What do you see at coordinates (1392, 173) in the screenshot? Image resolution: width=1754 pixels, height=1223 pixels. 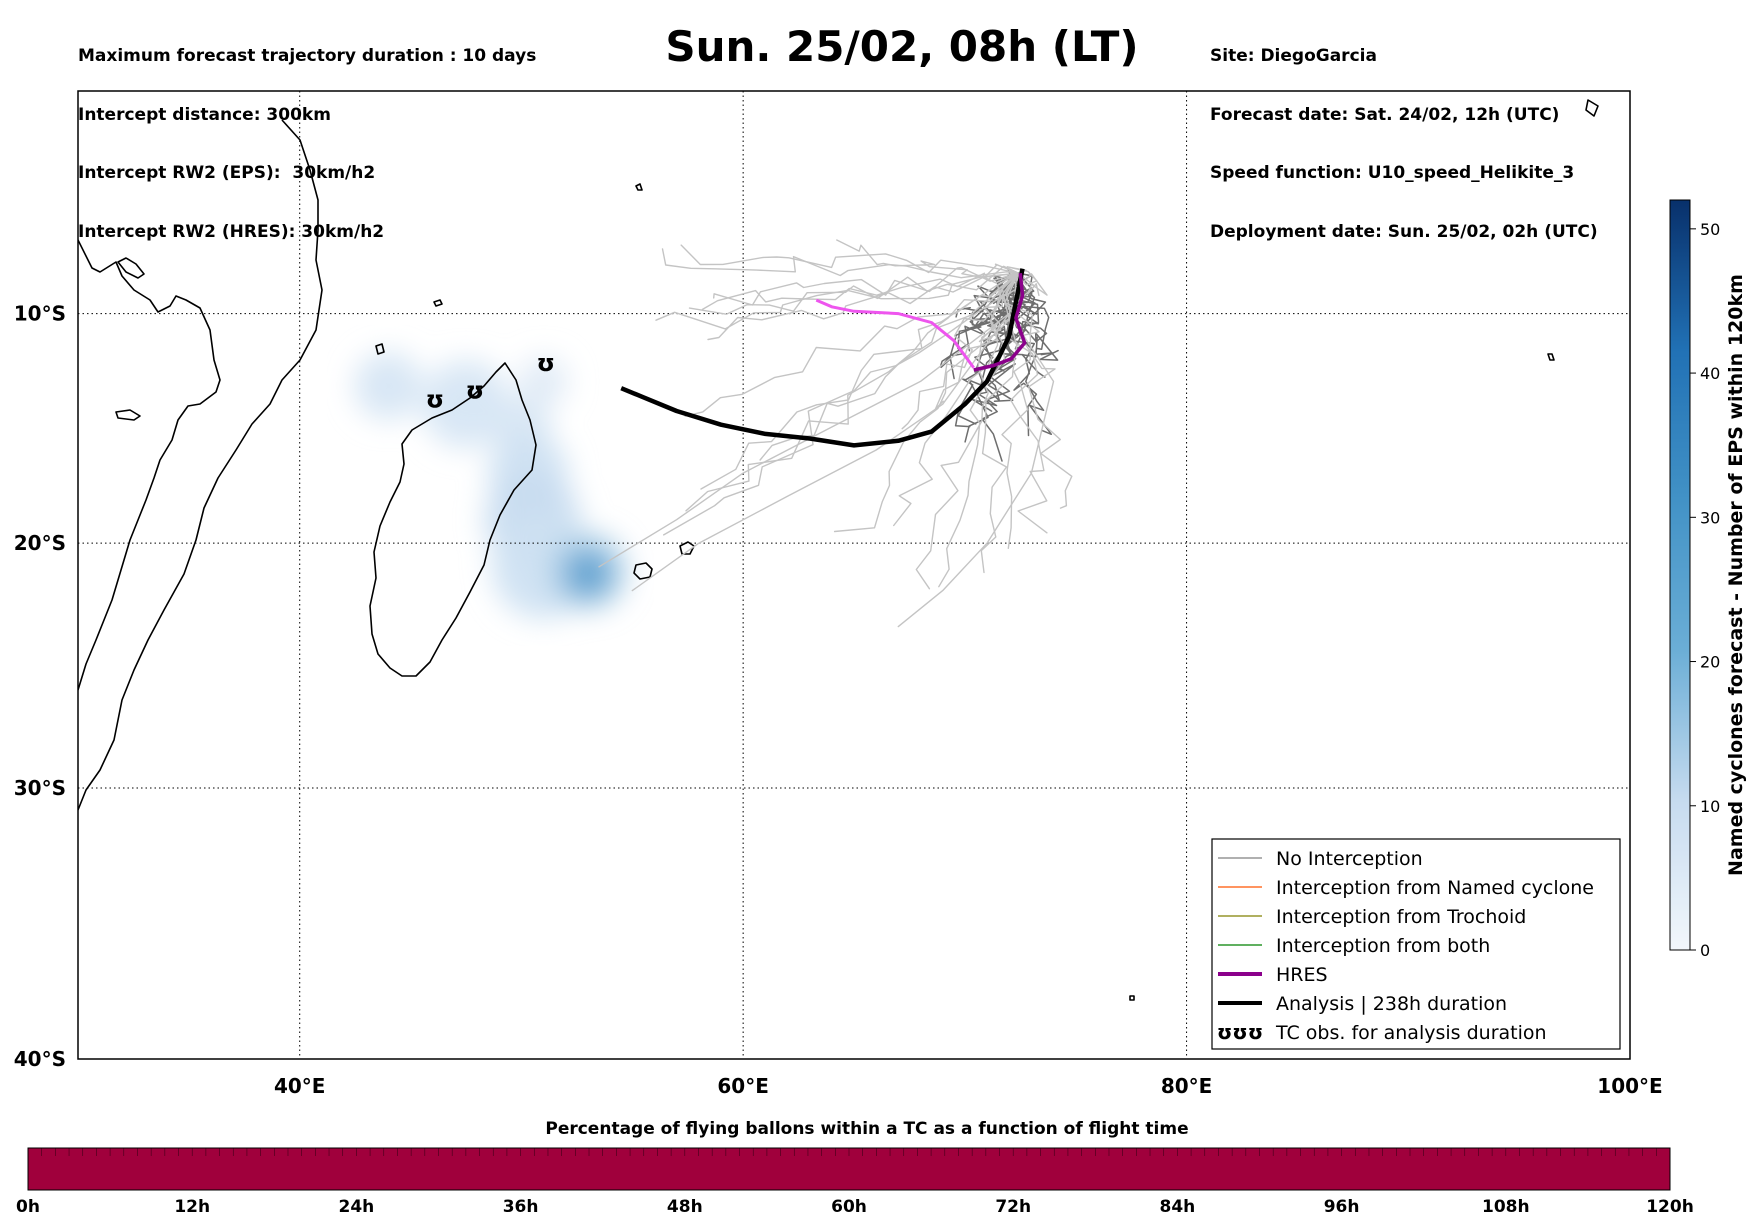 I see `header-line: Speed function: U10_speed_Helikite_3` at bounding box center [1392, 173].